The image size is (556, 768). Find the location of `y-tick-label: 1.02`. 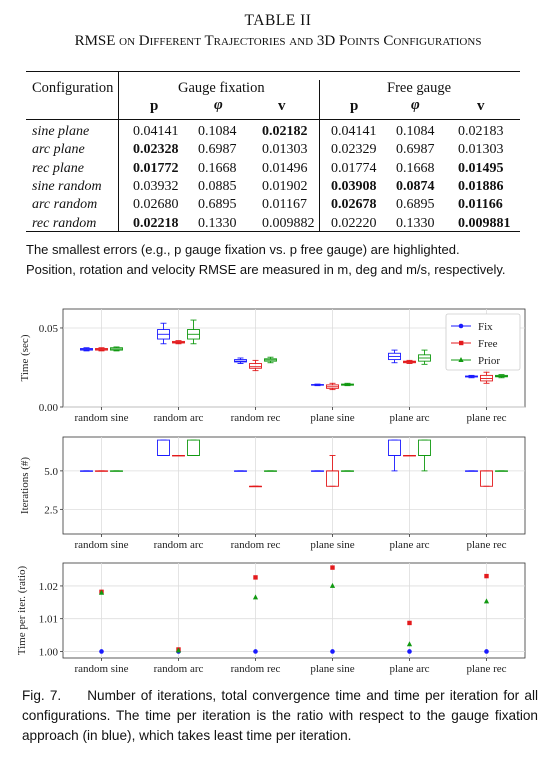

y-tick-label: 1.02 is located at coordinates (48, 587).